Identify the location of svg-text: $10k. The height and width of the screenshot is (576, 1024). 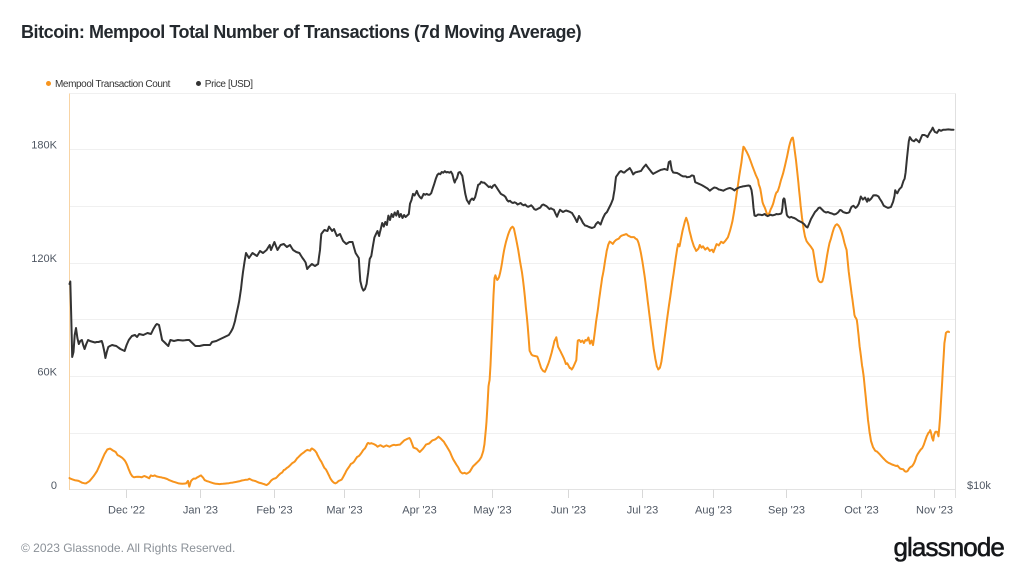
(979, 486).